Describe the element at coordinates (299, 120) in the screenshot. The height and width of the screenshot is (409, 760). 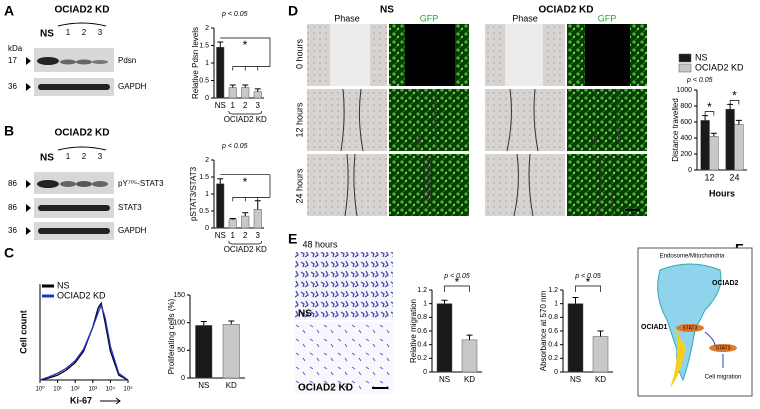
I see `row-header: 12 hours` at that location.